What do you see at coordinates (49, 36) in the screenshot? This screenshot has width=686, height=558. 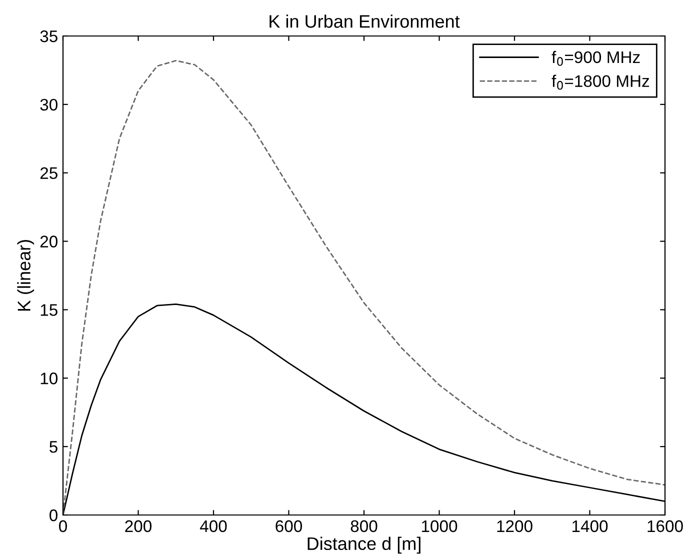 I see `y-tick-label: 35` at bounding box center [49, 36].